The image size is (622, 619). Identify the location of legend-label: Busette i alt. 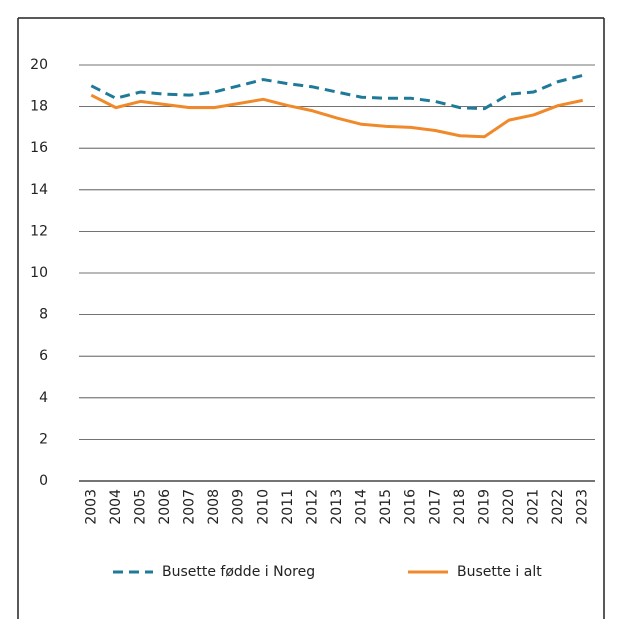
(499, 572).